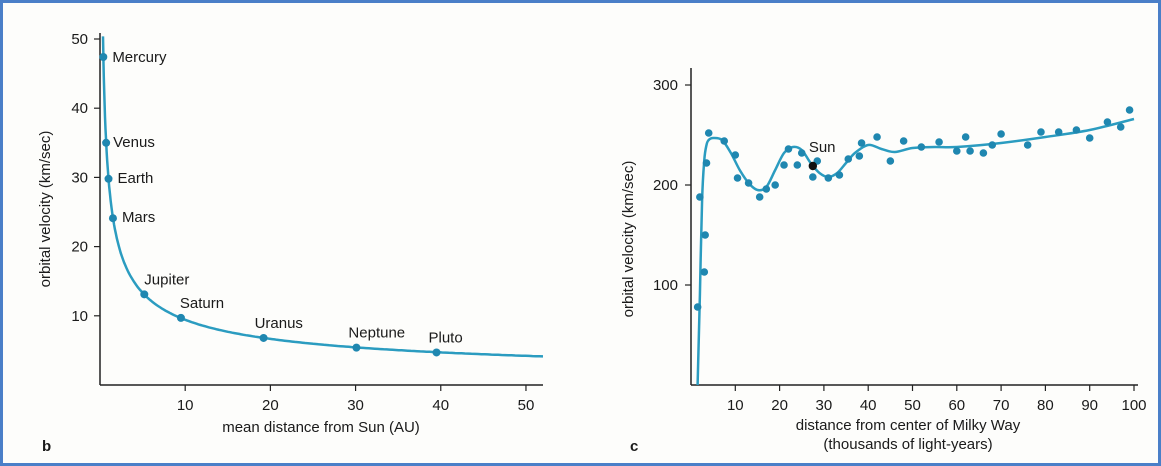 Image resolution: width=1161 pixels, height=466 pixels. What do you see at coordinates (79, 39) in the screenshot?
I see `panel-b-y-tick-label: 50` at bounding box center [79, 39].